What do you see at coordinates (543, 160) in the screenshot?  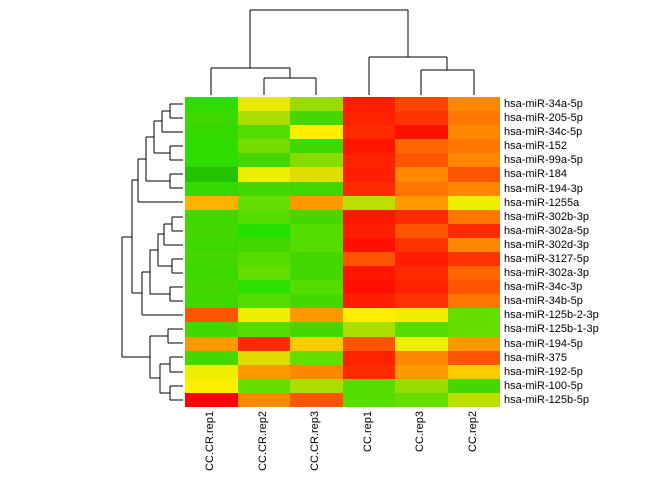 I see `row-label: hsa-miR-99a-5p` at bounding box center [543, 160].